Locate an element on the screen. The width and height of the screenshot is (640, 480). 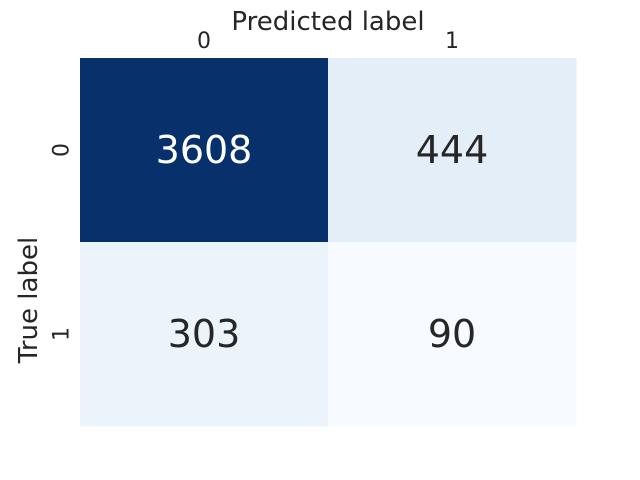
x-tick-label-0: 0 is located at coordinates (204, 41).